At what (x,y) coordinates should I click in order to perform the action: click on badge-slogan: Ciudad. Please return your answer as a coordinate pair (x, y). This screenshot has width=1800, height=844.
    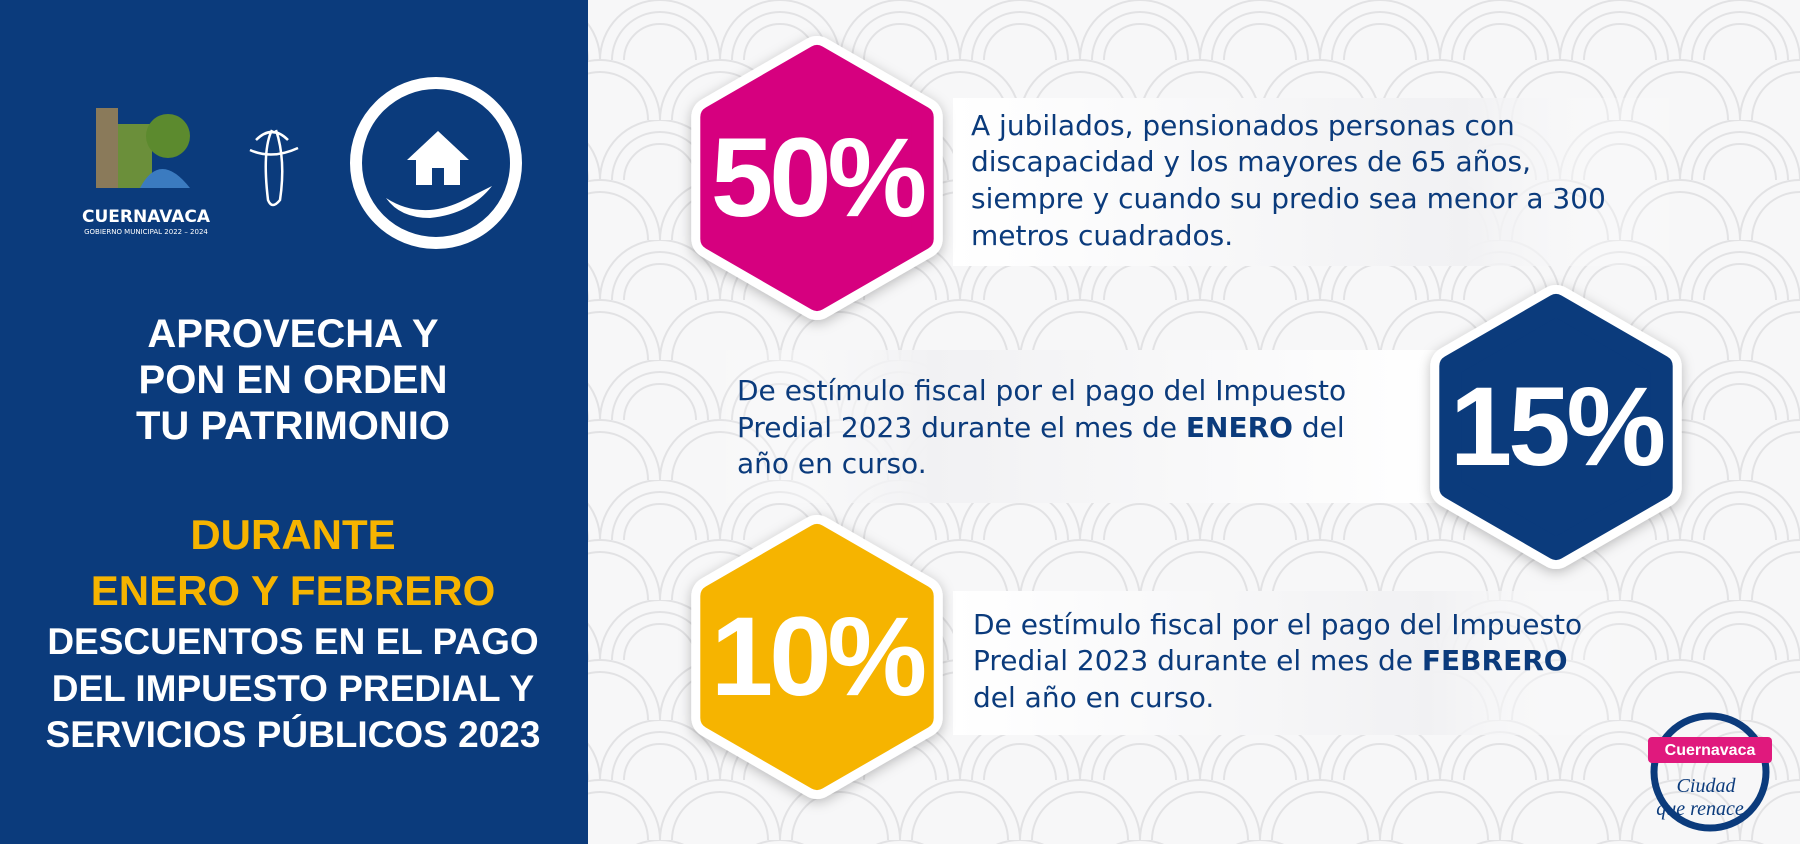
    Looking at the image, I should click on (1707, 786).